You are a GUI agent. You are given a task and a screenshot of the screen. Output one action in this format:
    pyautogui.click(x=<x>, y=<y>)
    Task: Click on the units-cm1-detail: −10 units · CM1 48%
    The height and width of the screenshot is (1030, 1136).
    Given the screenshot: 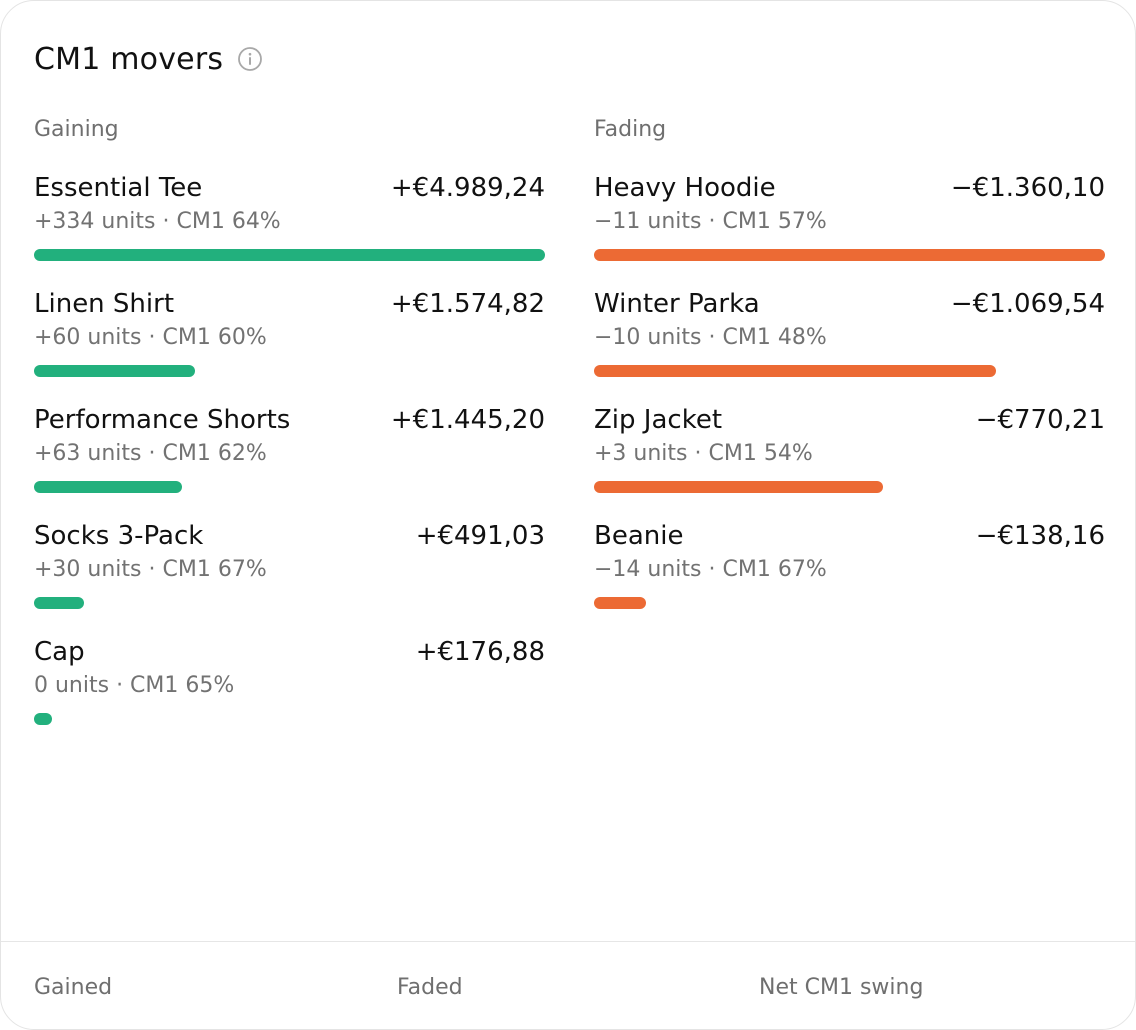 What is the action you would take?
    pyautogui.click(x=710, y=337)
    